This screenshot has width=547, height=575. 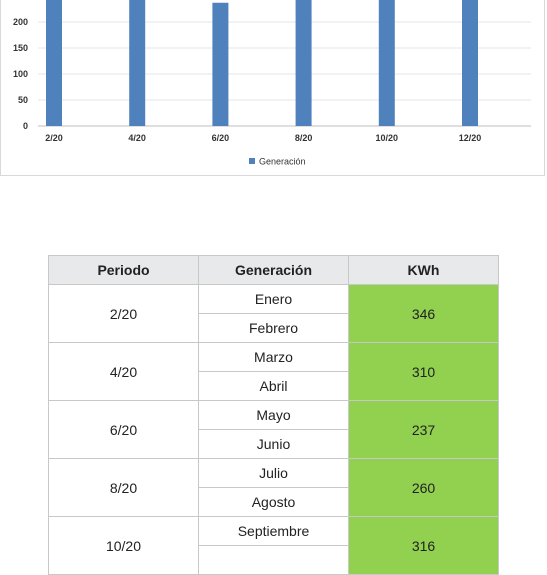 I want to click on x-tick-label: 2/20, so click(x=54, y=138).